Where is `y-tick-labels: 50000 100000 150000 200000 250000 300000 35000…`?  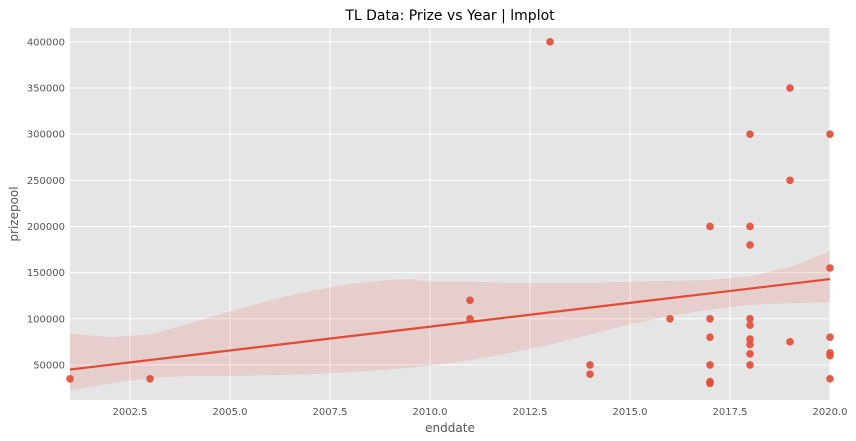
y-tick-labels: 50000 100000 150000 200000 250000 300000 35000… is located at coordinates (46, 204).